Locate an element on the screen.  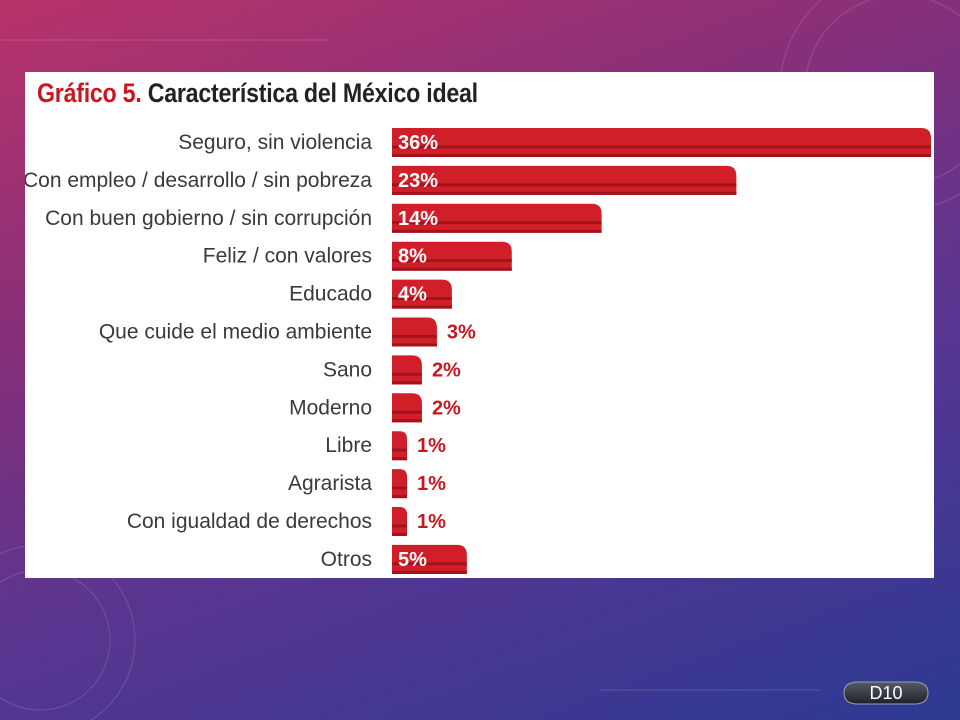
category-label: Moderno is located at coordinates (330, 407).